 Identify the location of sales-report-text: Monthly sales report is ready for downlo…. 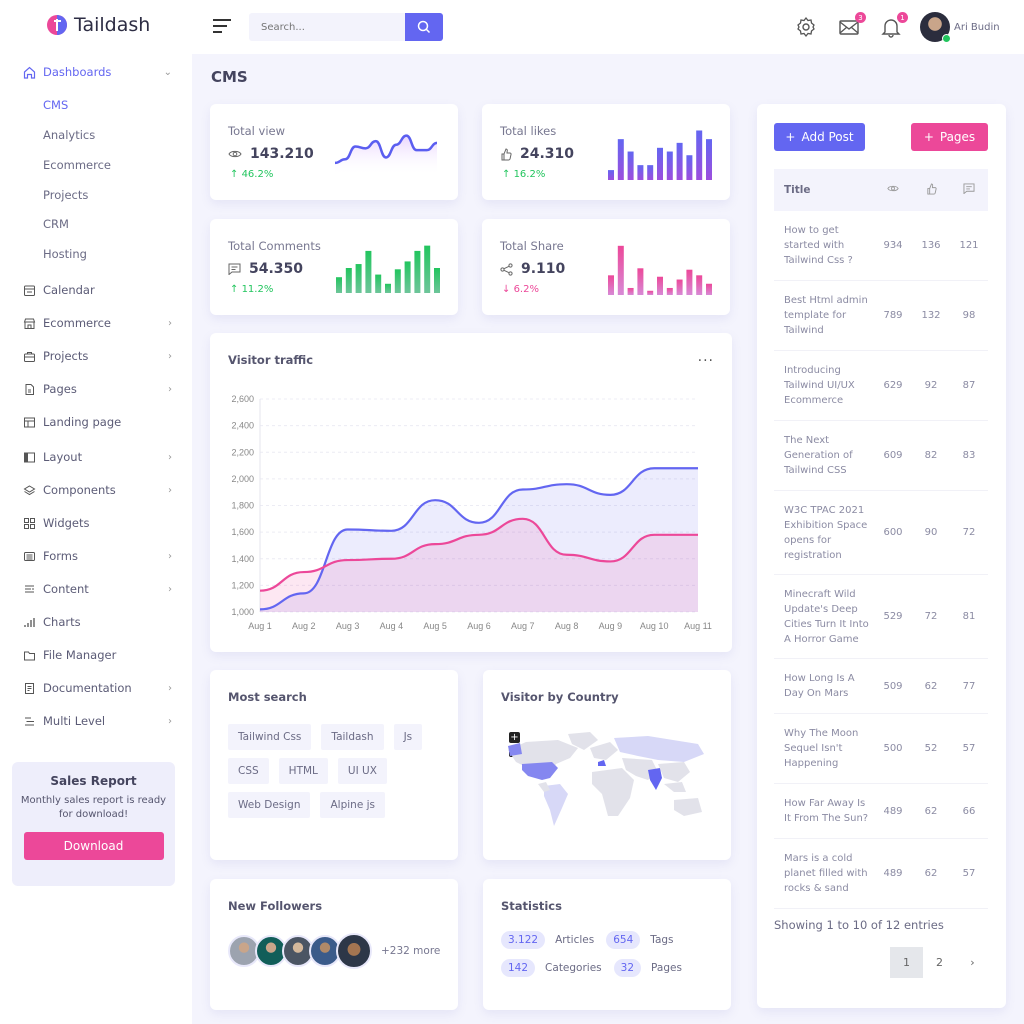
(93, 807).